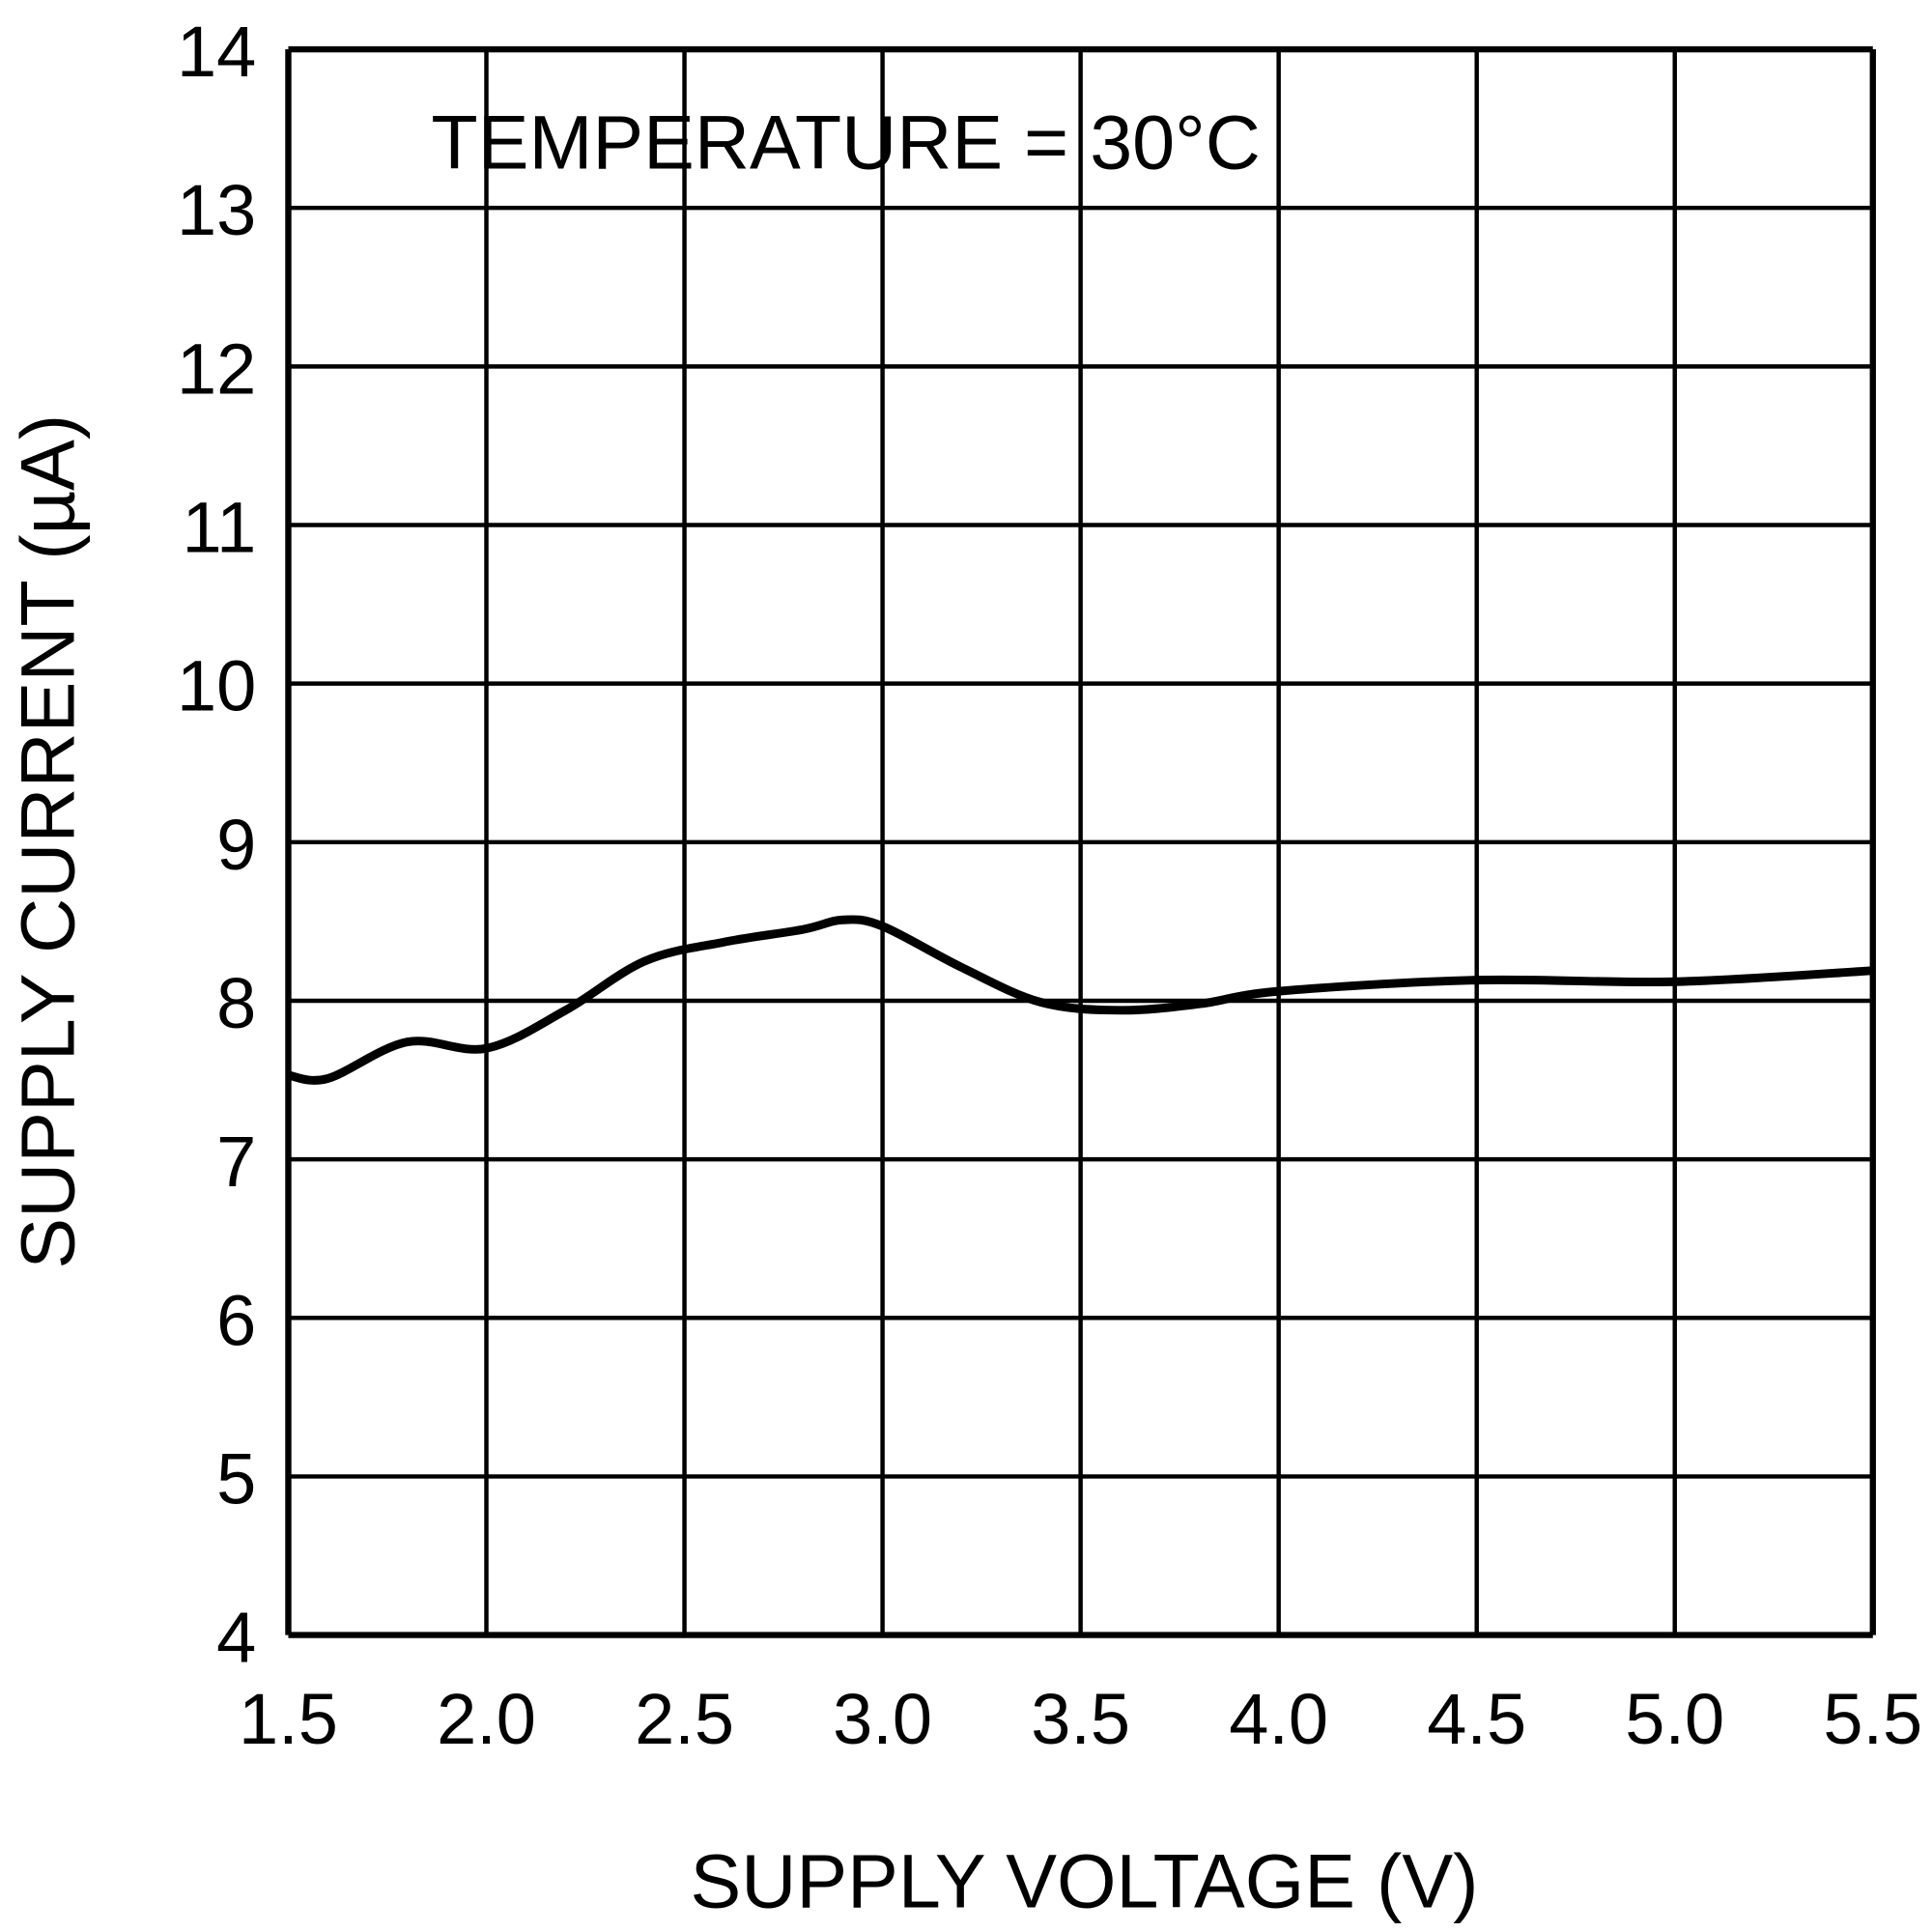  What do you see at coordinates (1080, 1000) in the screenshot?
I see `series-line` at bounding box center [1080, 1000].